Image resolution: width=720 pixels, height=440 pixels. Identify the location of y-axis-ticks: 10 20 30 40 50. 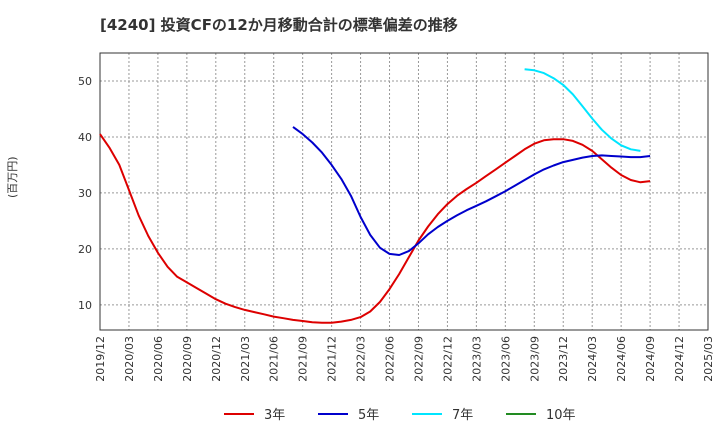
(85, 193).